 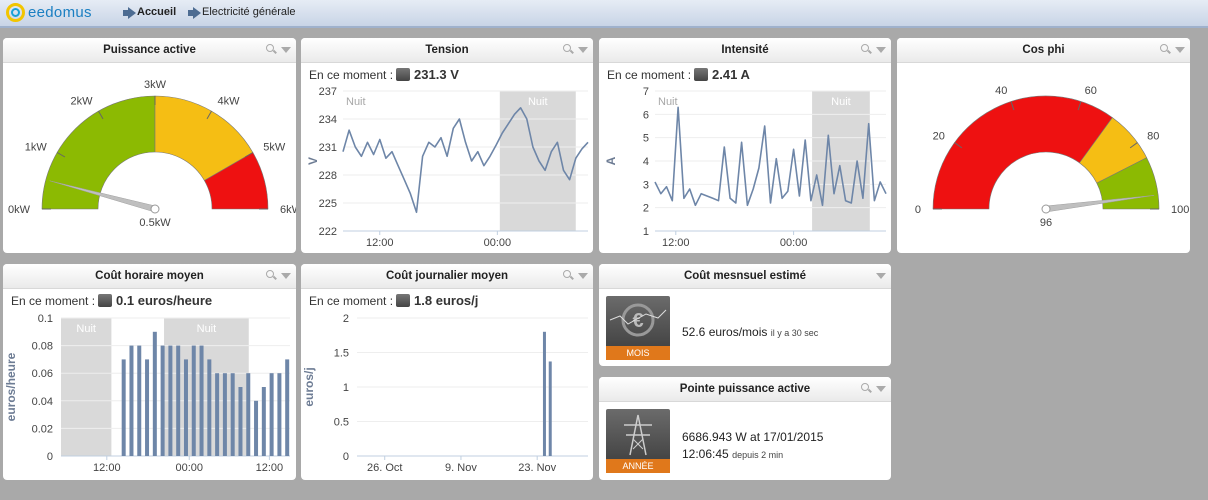 What do you see at coordinates (446, 300) in the screenshot?
I see `now-value: 1.8 euros/j` at bounding box center [446, 300].